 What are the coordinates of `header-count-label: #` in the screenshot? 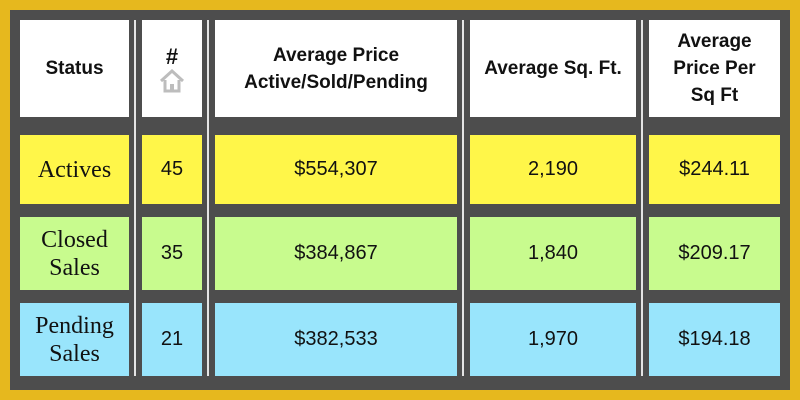 It's located at (172, 56).